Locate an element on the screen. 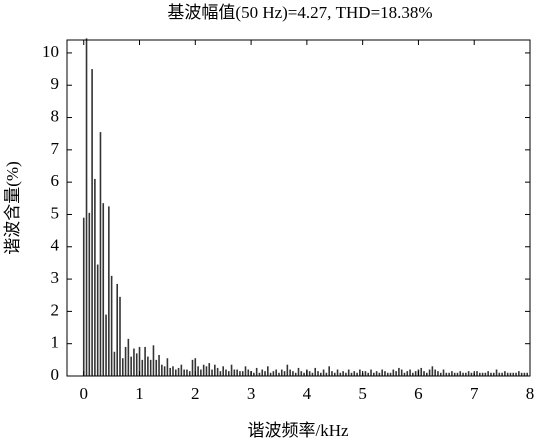 This screenshot has height=444, width=538. y-tick-label: 3 is located at coordinates (55, 277).